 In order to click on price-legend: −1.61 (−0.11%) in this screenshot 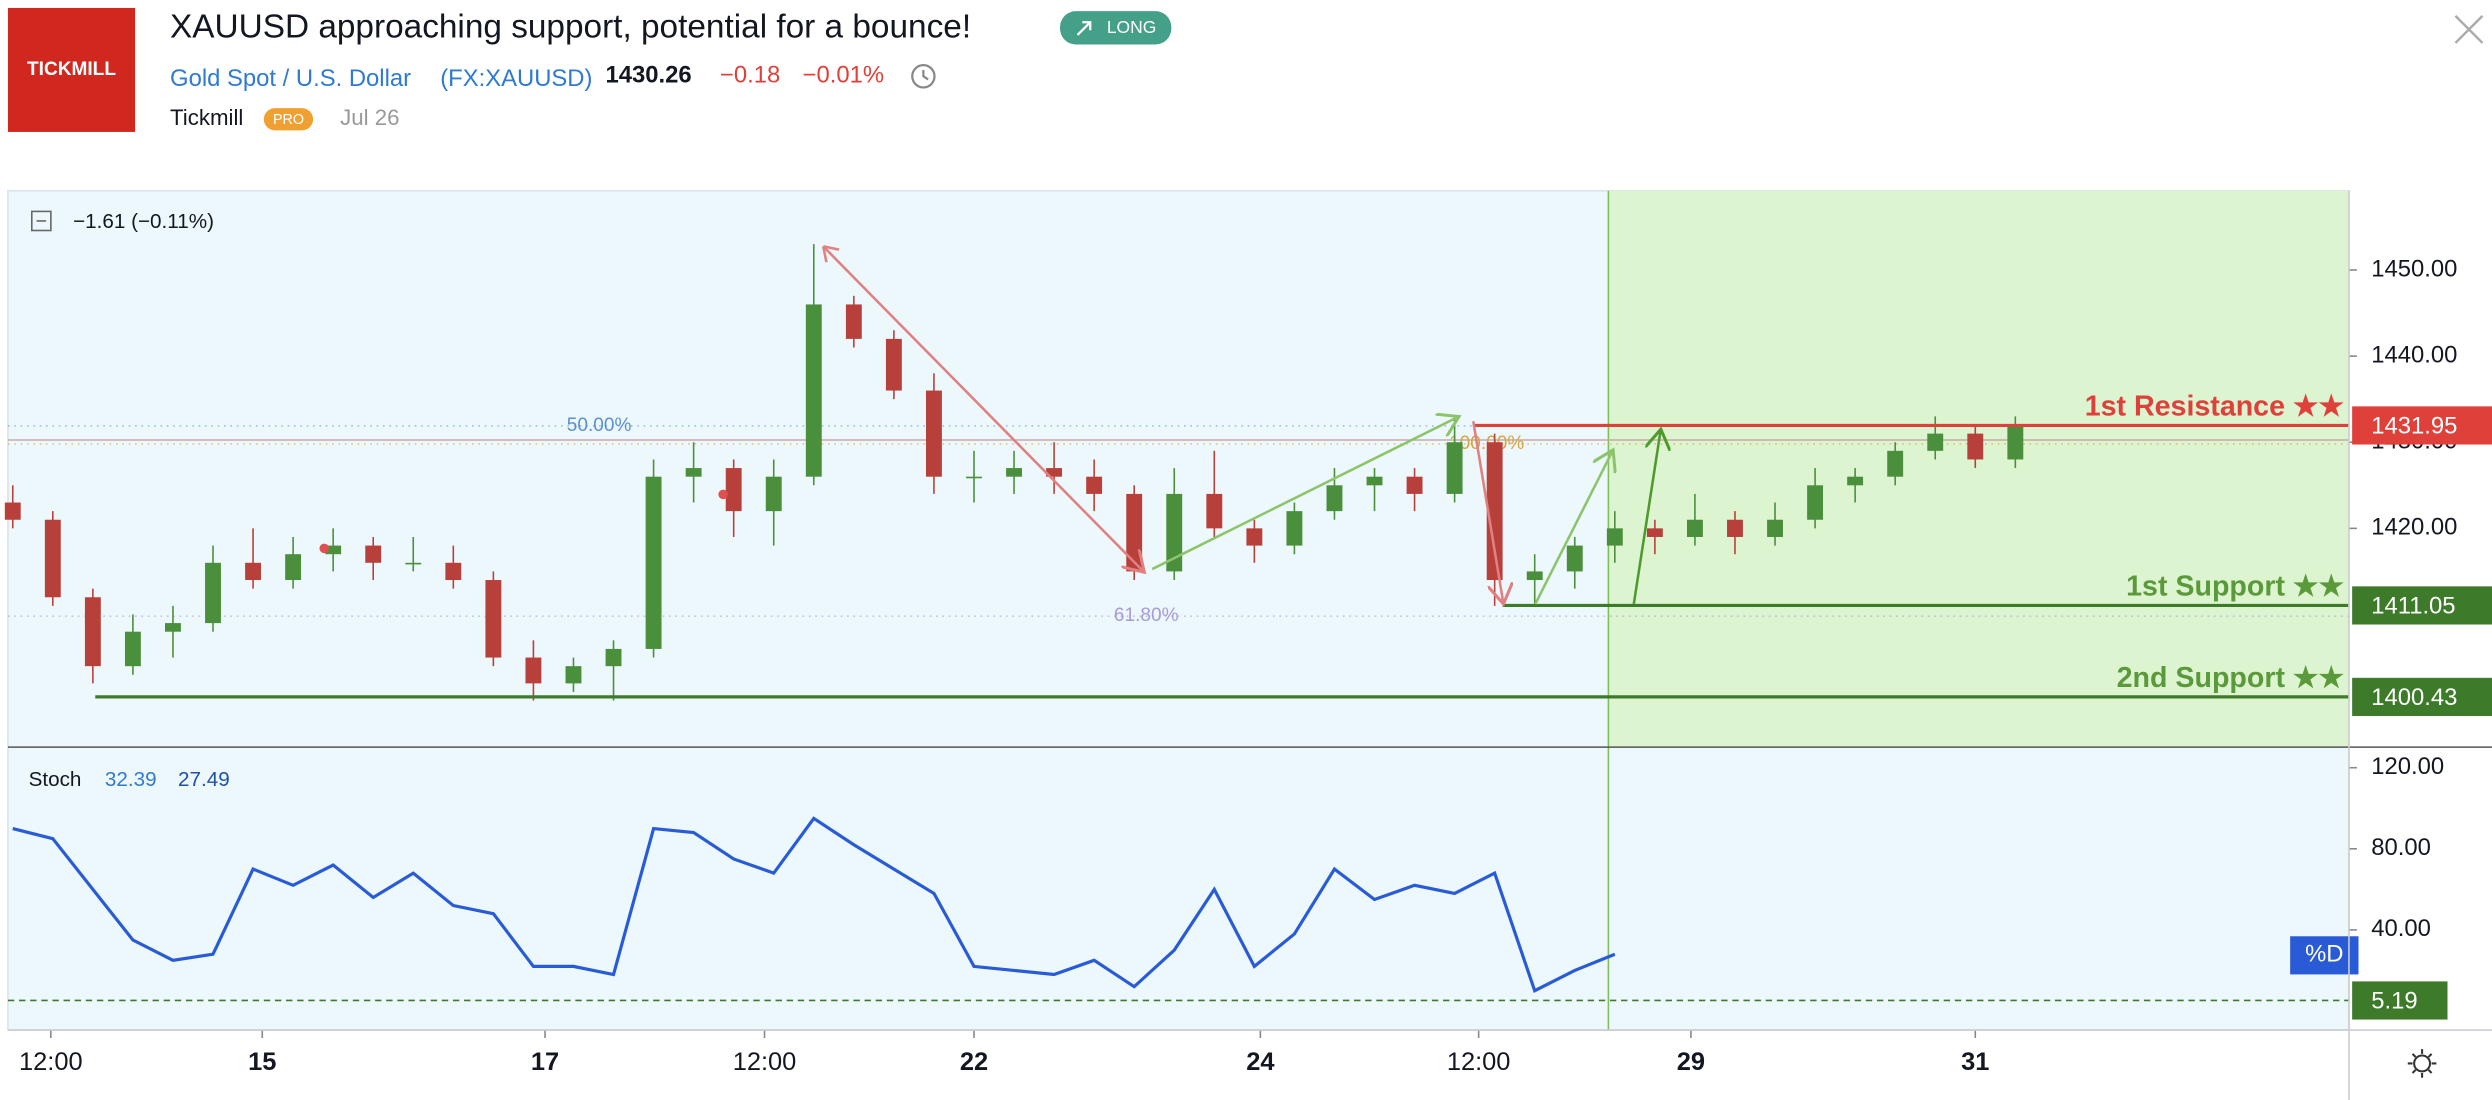, I will do `click(143, 221)`.